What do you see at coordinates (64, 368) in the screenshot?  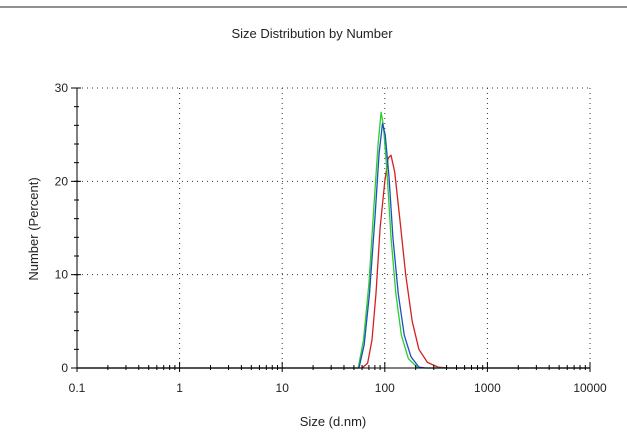 I see `y-tick-label-0: 0` at bounding box center [64, 368].